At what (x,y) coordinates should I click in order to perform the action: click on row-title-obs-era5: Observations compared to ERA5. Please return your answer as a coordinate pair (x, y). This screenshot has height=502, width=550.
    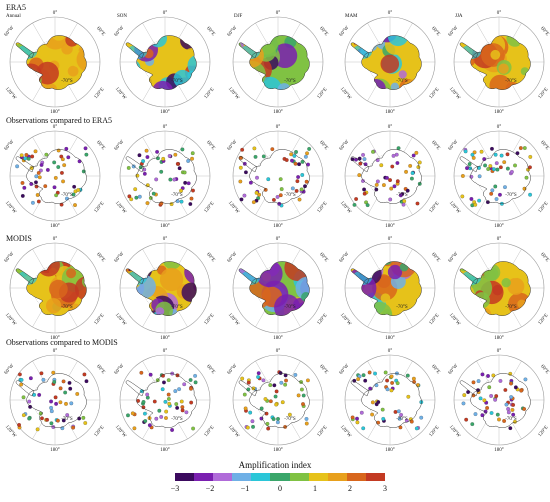
    Looking at the image, I should click on (59, 120).